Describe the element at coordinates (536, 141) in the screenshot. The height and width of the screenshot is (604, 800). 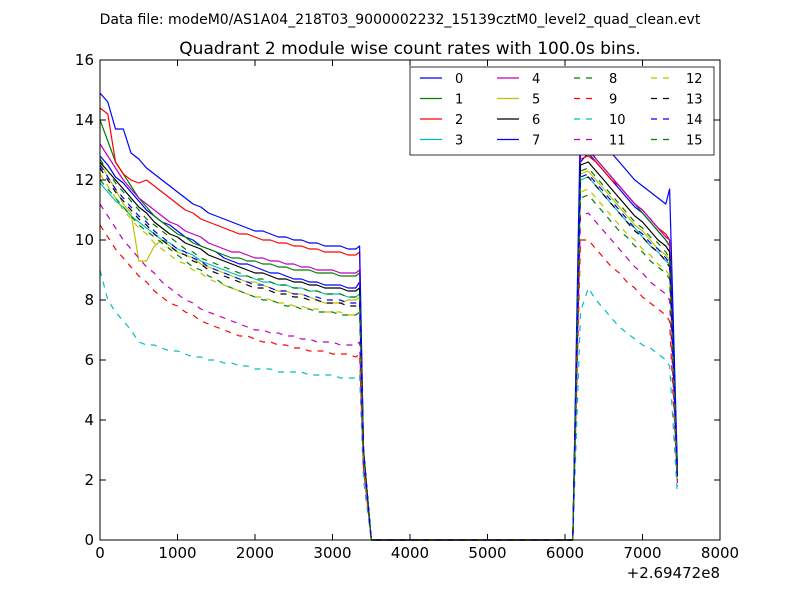
I see `legend-label-7: 7` at that location.